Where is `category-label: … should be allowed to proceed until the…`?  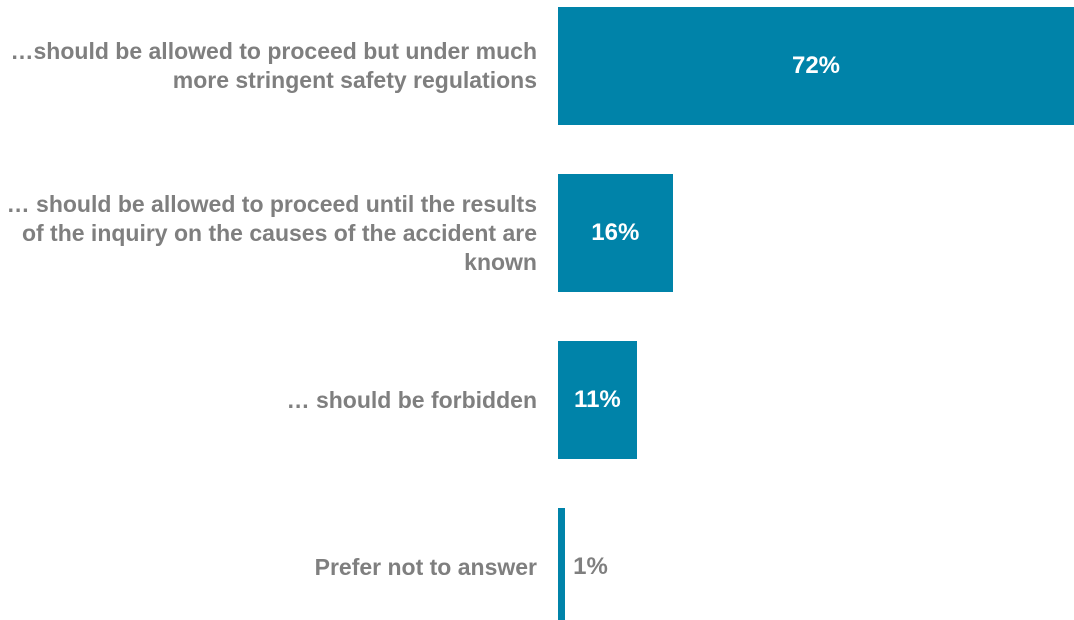
category-label: … should be allowed to proceed until the… is located at coordinates (271, 232).